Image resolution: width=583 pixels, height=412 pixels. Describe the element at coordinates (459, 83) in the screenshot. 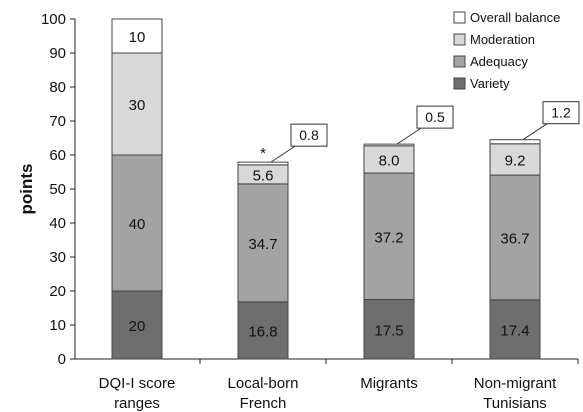

I see `legend-swatch-variety` at that location.